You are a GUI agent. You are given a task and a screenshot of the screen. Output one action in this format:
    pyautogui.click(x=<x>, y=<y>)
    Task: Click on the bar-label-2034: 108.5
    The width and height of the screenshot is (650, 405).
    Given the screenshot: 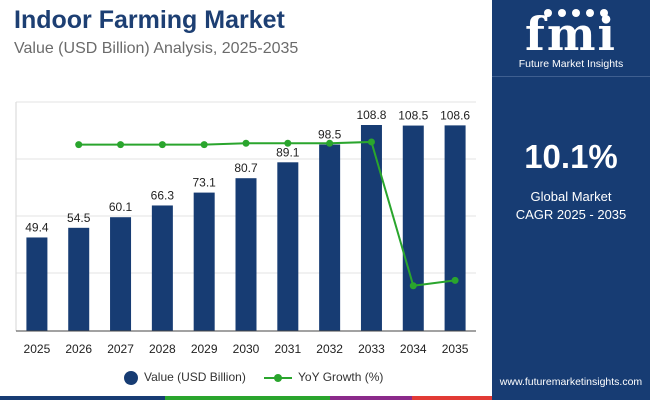 What is the action you would take?
    pyautogui.click(x=413, y=116)
    